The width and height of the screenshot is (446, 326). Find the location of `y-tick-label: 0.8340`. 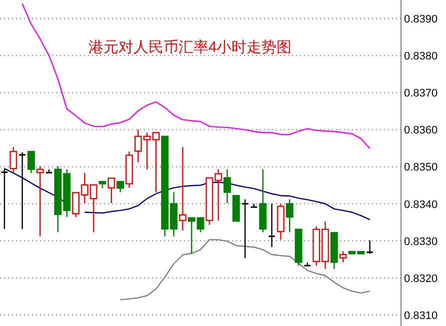

y-tick-label: 0.8340 is located at coordinates (421, 204).